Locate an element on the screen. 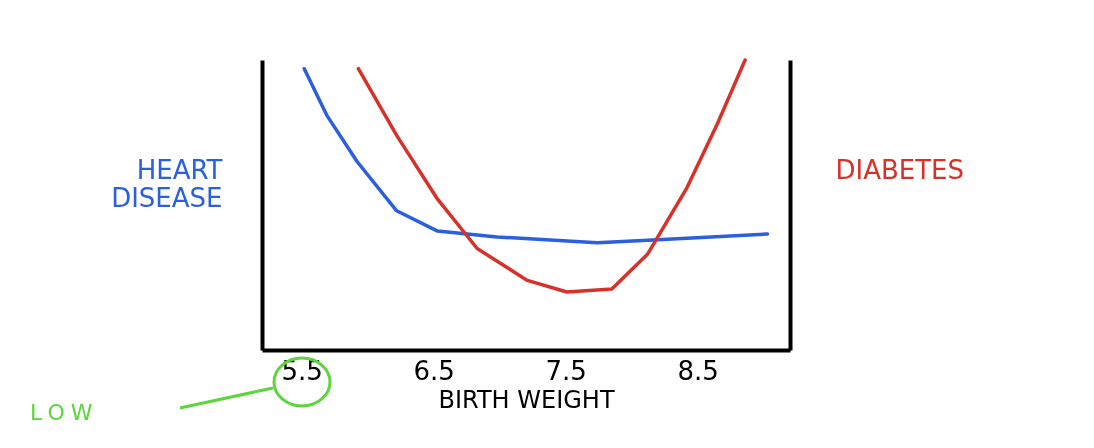  text: LOW is located at coordinates (64, 412).